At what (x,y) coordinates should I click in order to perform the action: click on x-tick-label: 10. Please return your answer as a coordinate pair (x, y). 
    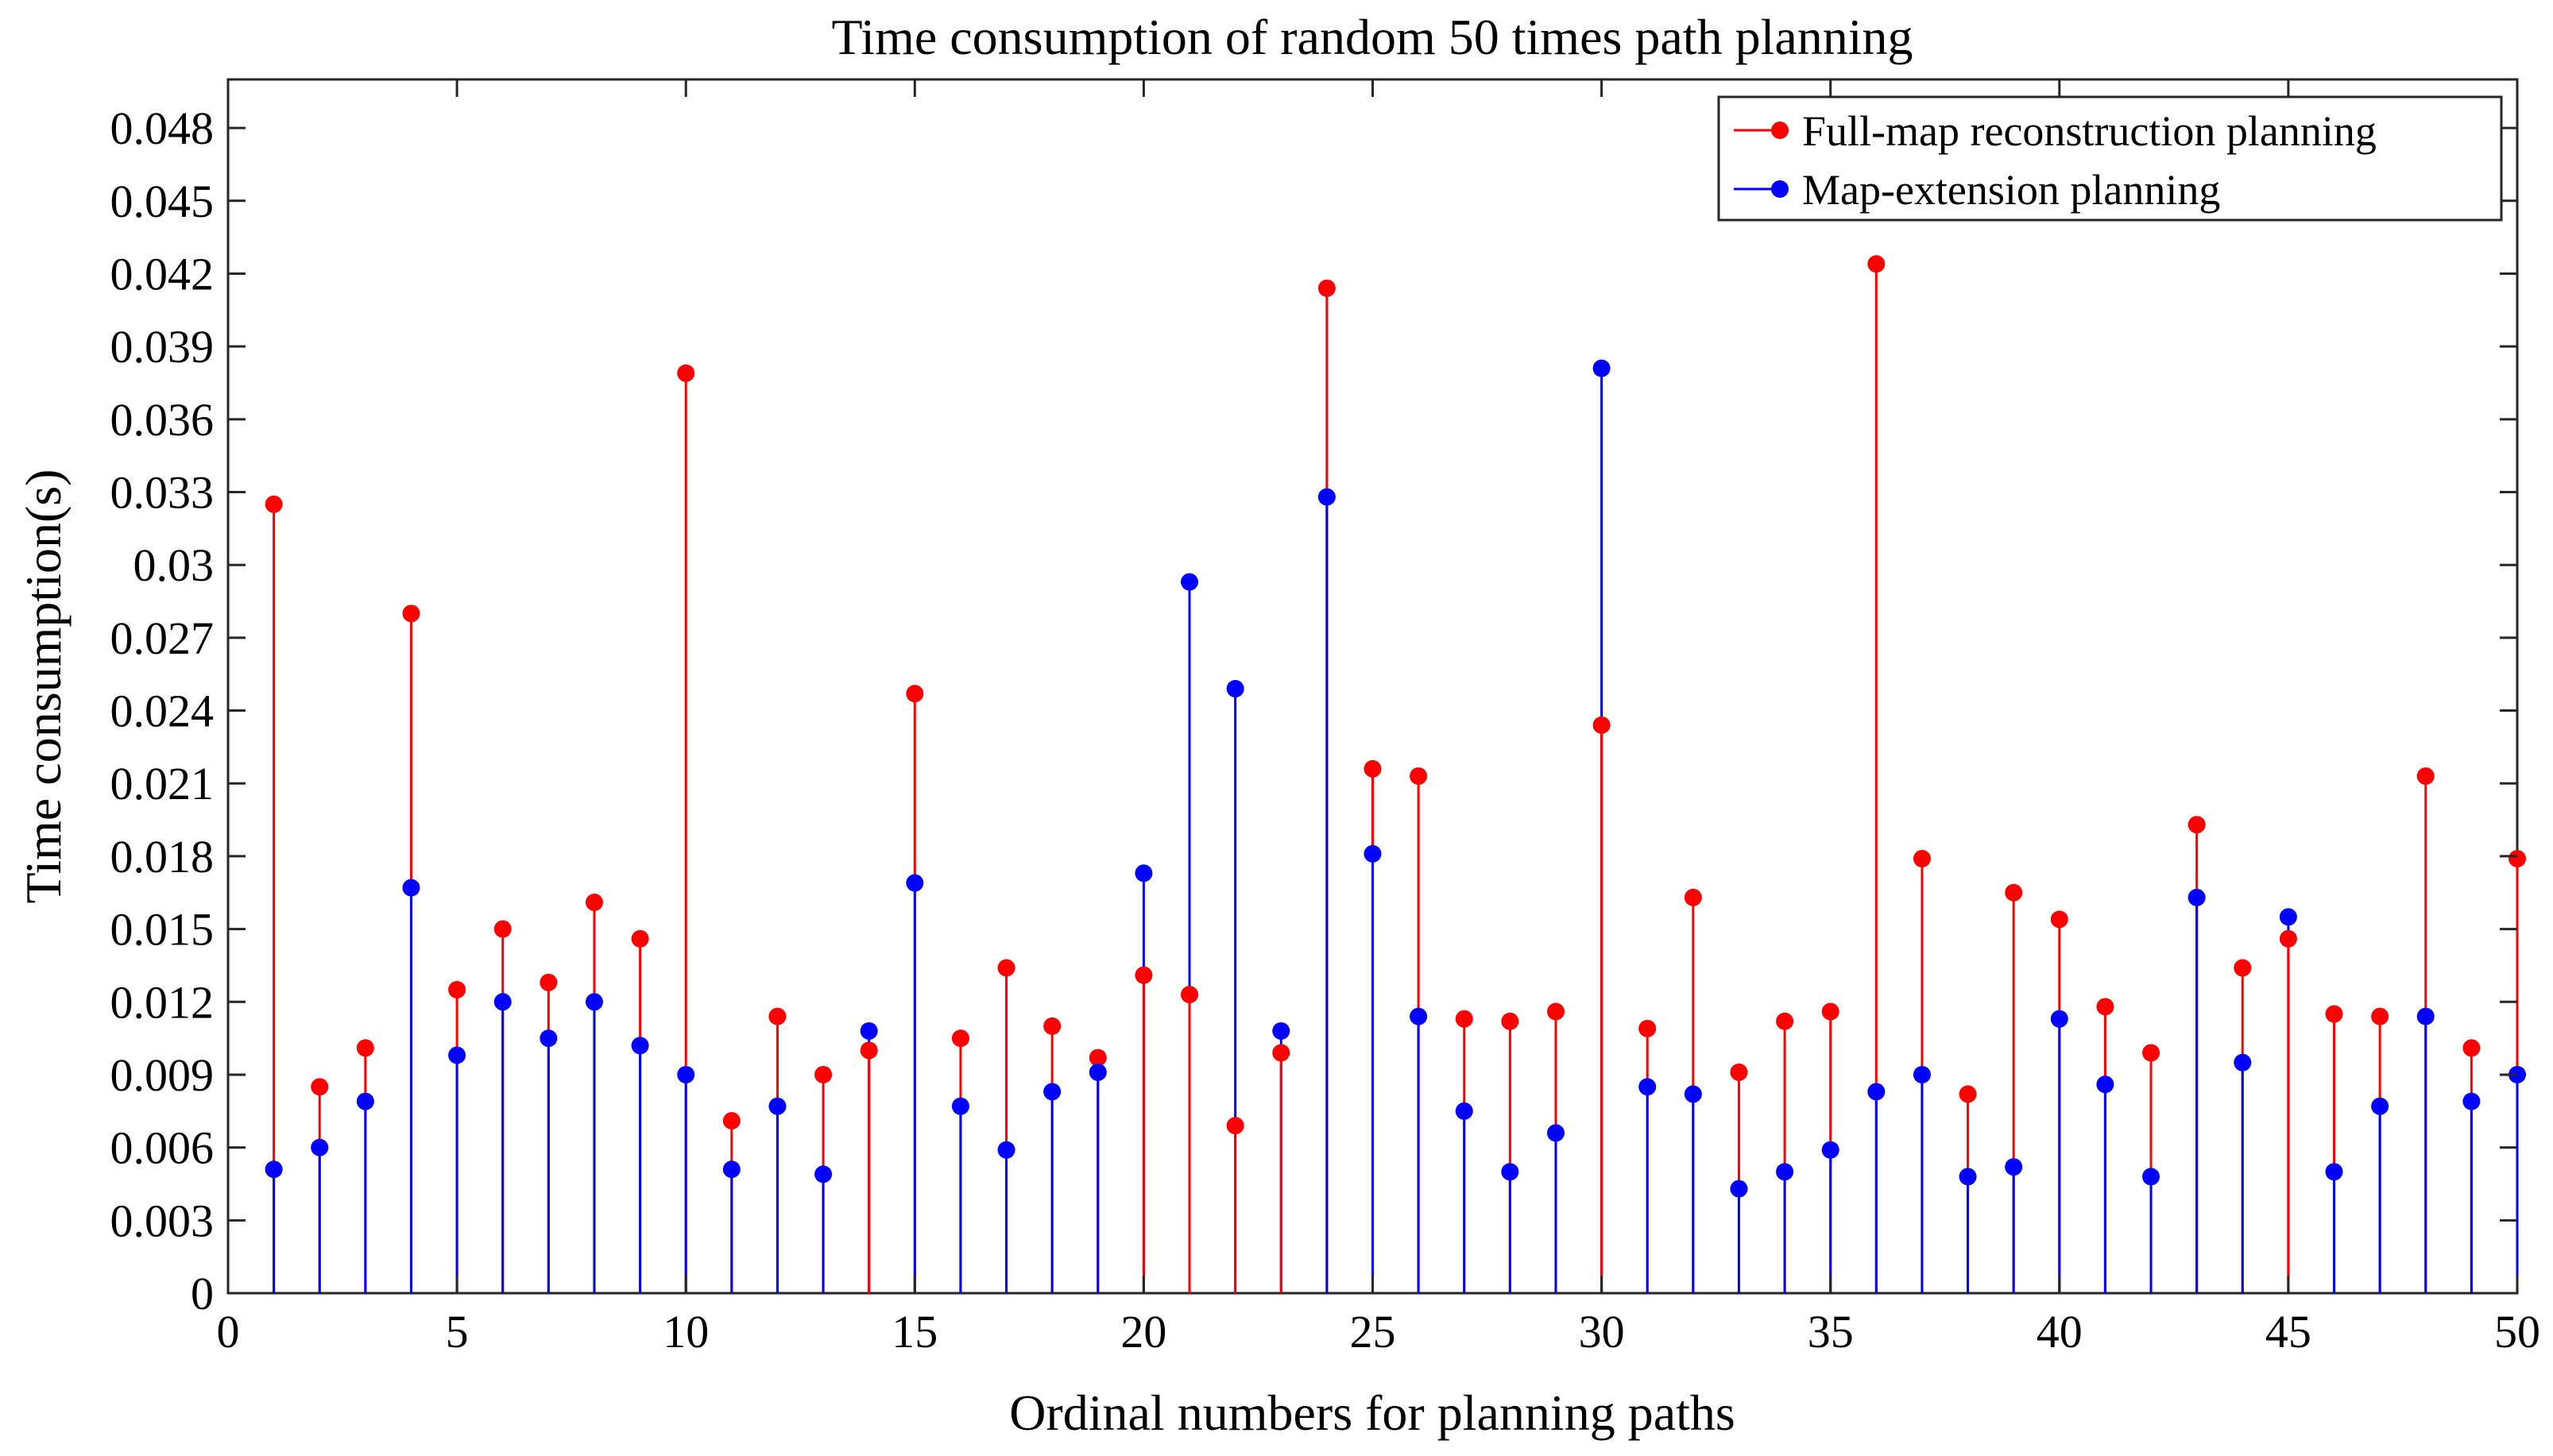
    Looking at the image, I should click on (686, 1332).